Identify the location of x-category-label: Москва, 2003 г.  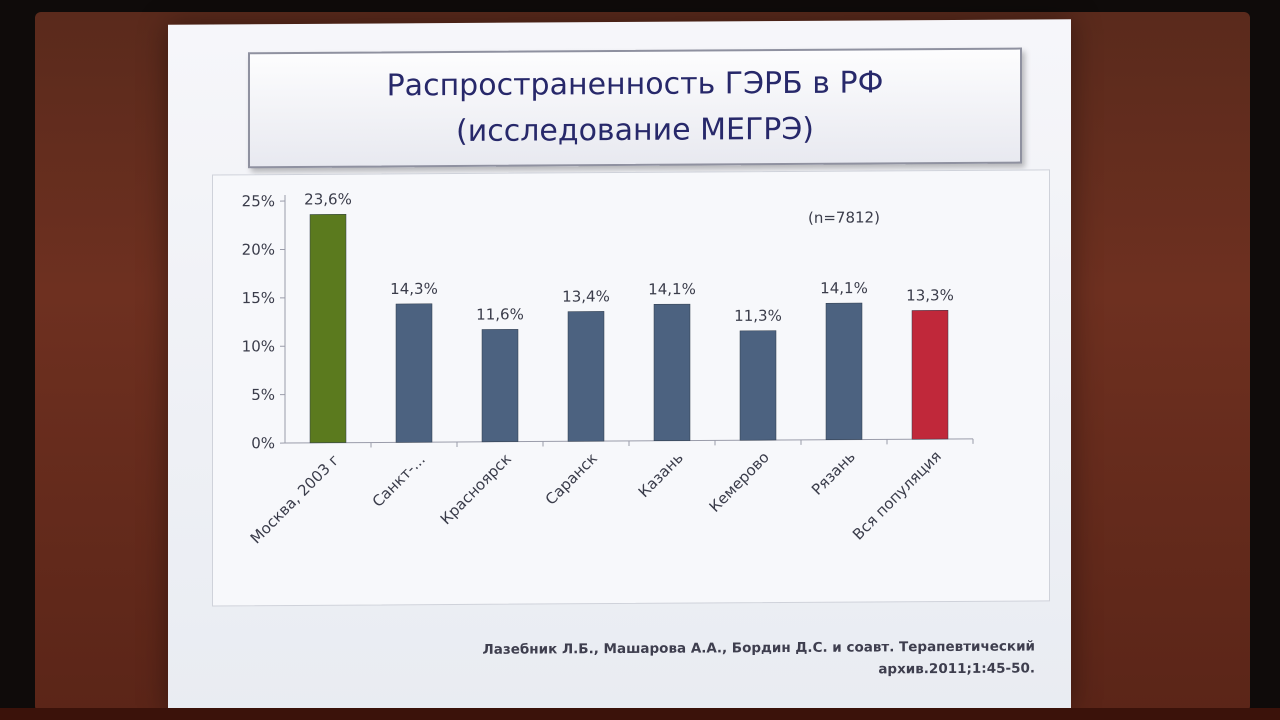
(295, 499).